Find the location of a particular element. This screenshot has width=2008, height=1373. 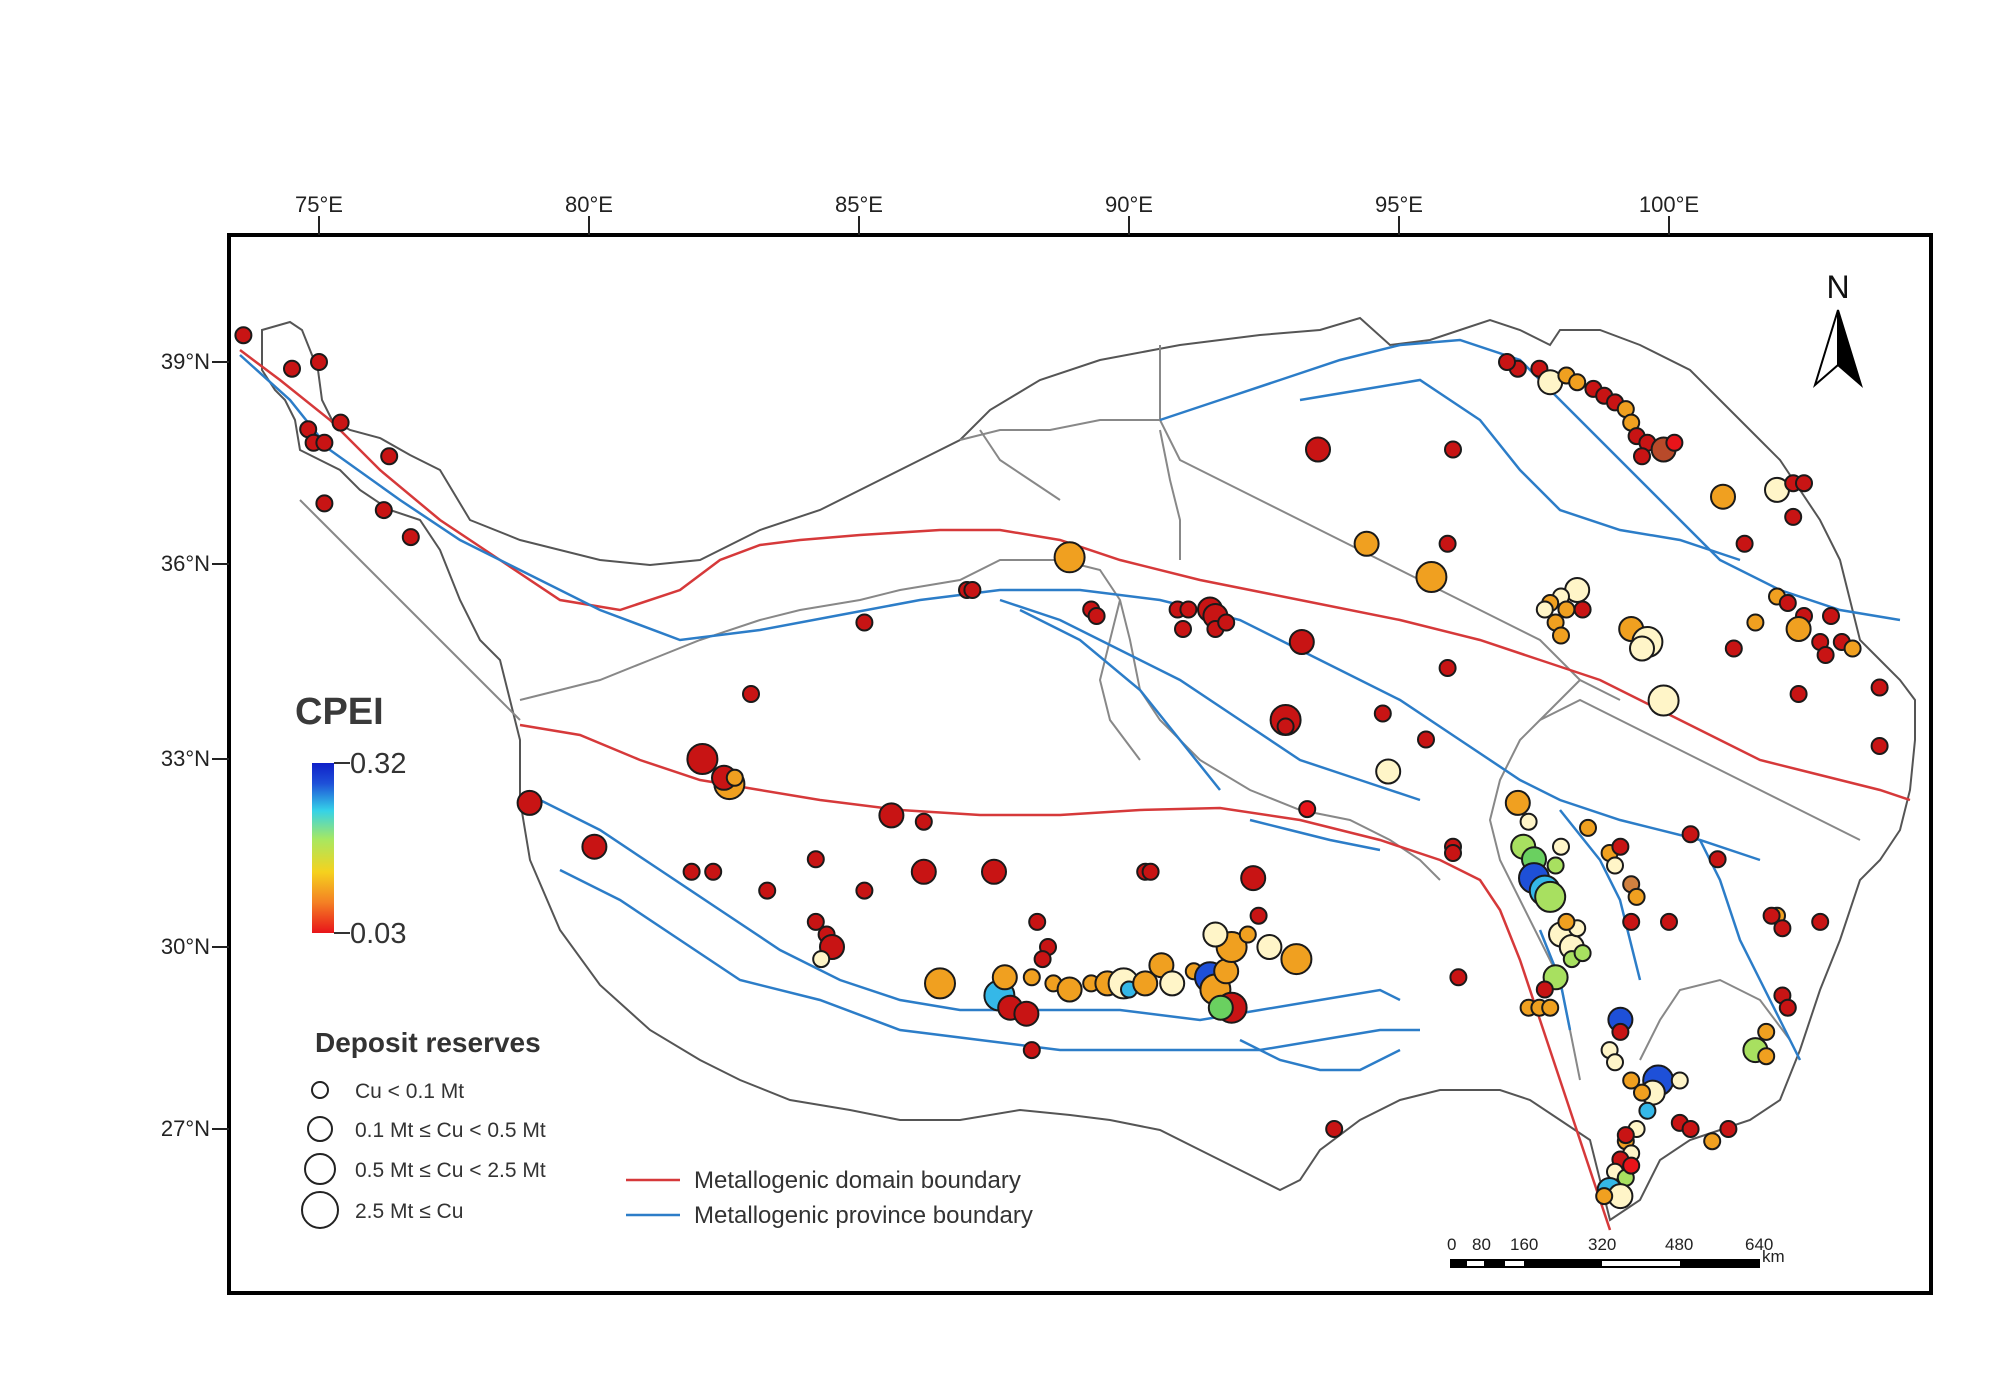

scale-label: 160 is located at coordinates (1524, 1244).